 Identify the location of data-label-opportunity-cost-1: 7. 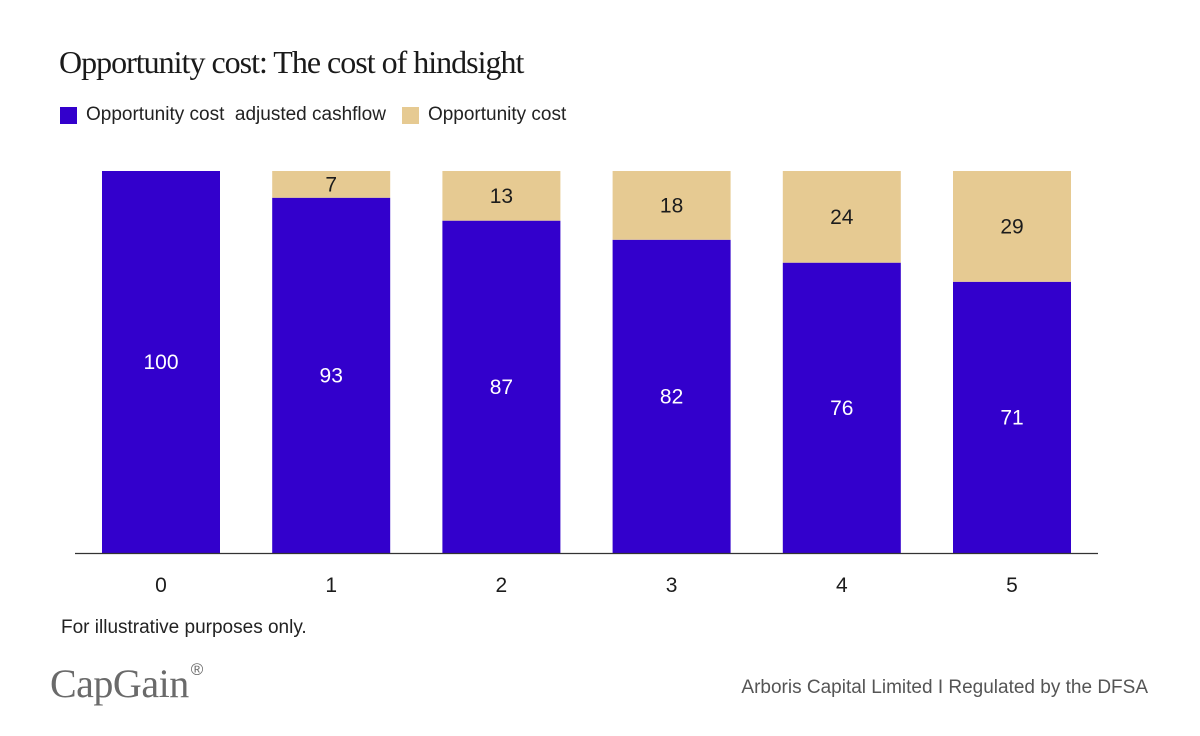
(331, 184).